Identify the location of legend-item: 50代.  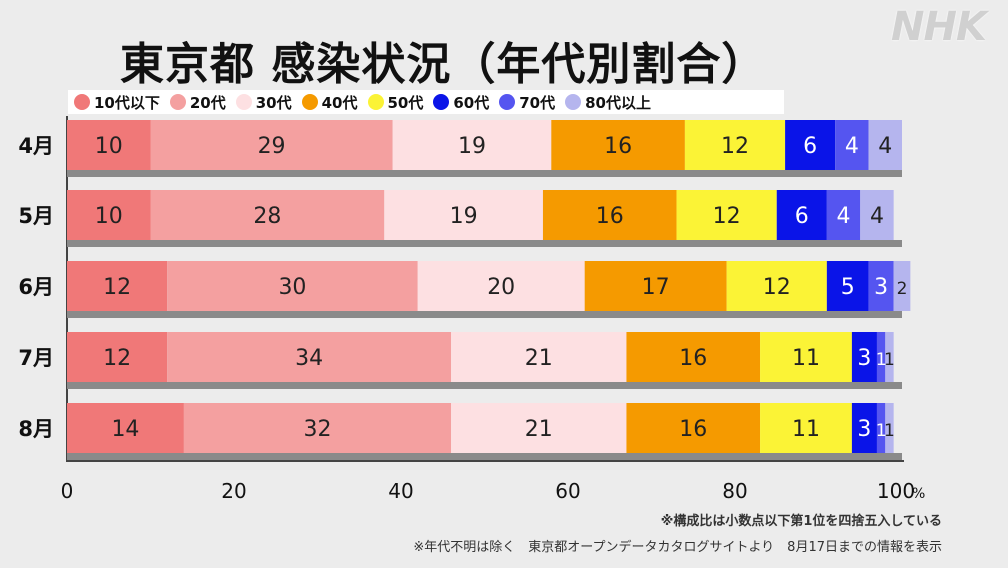
(395, 102).